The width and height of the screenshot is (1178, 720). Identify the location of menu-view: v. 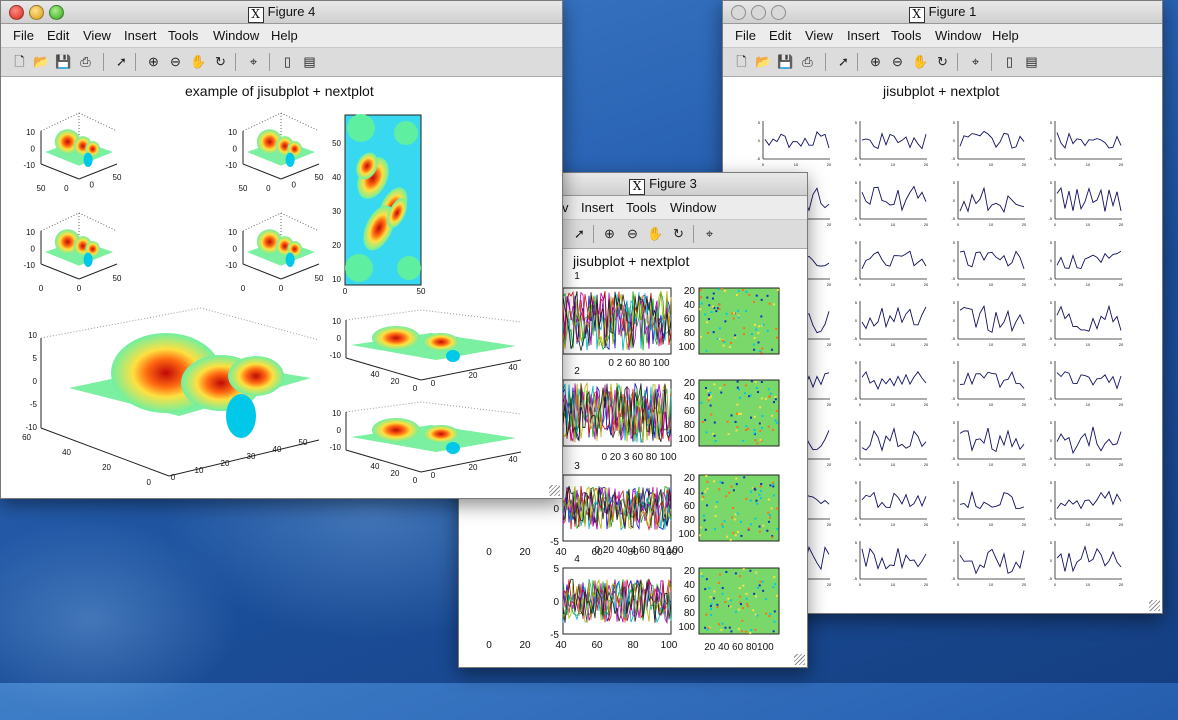
(565, 207).